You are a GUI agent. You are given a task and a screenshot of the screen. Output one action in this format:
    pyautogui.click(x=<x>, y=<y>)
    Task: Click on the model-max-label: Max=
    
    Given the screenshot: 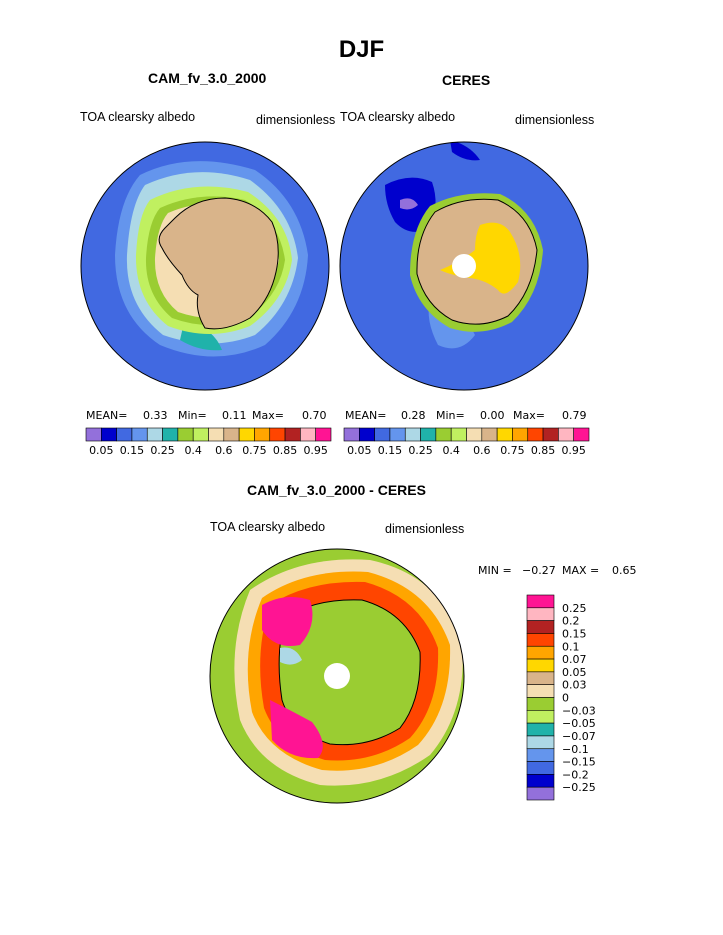 What is the action you would take?
    pyautogui.click(x=268, y=415)
    